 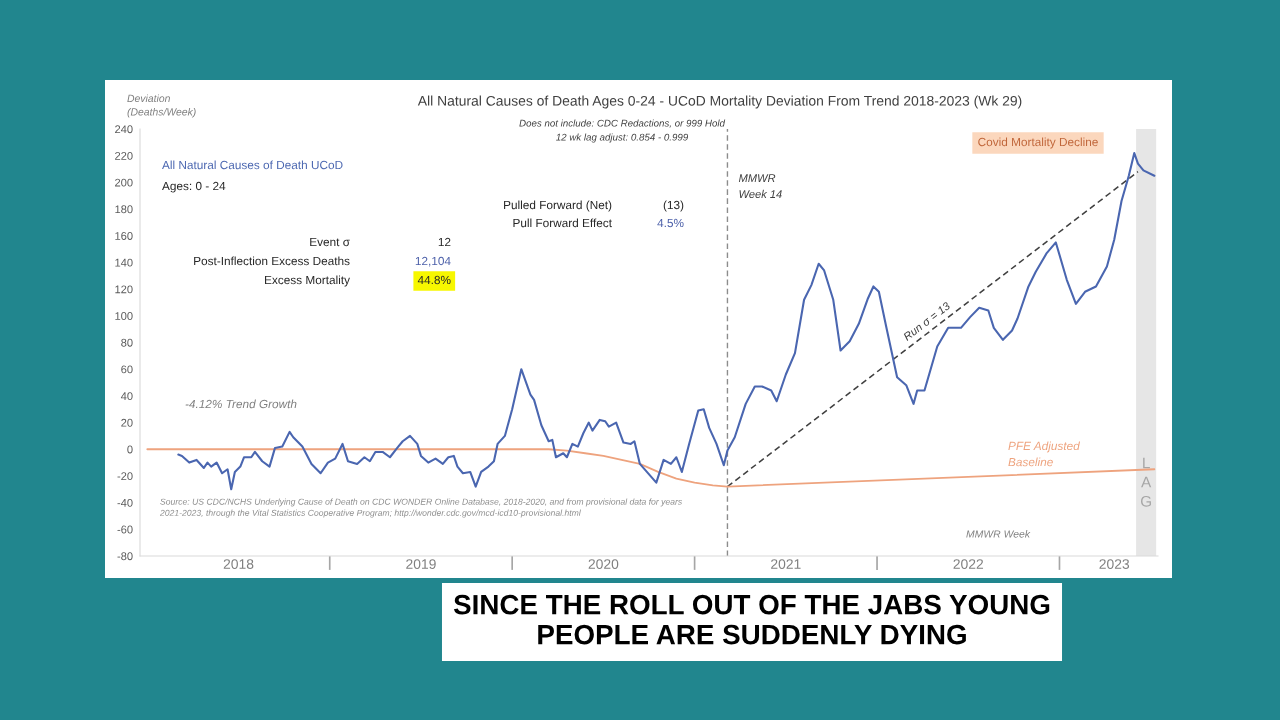 What do you see at coordinates (124, 236) in the screenshot?
I see `y-tick-label: 160` at bounding box center [124, 236].